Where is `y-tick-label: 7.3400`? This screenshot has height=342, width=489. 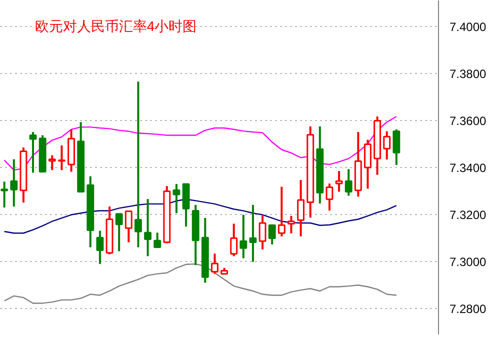
y-tick-label: 7.3400 is located at coordinates (468, 168).